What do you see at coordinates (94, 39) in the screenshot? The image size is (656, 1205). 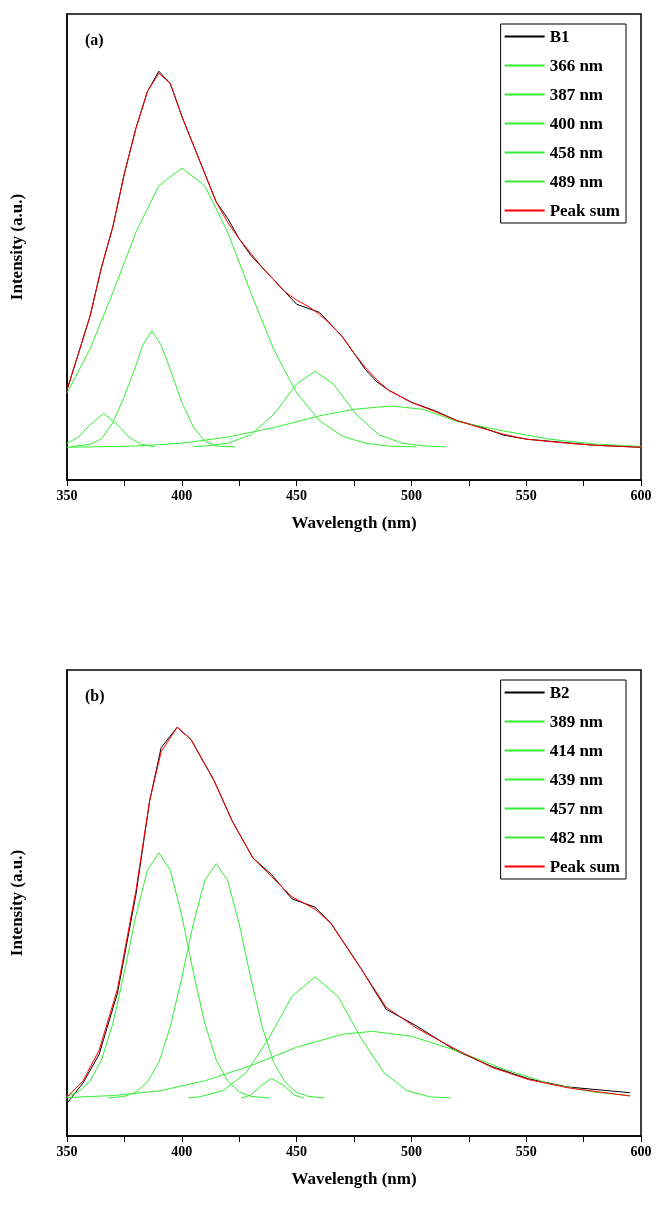 I see `chart-title: (a)` at bounding box center [94, 39].